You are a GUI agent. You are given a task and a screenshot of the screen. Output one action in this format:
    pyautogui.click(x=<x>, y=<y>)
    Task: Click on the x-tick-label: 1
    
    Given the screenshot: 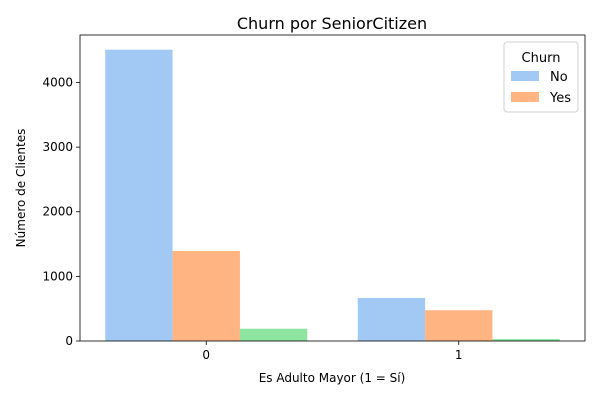 What is the action you would take?
    pyautogui.click(x=459, y=355)
    